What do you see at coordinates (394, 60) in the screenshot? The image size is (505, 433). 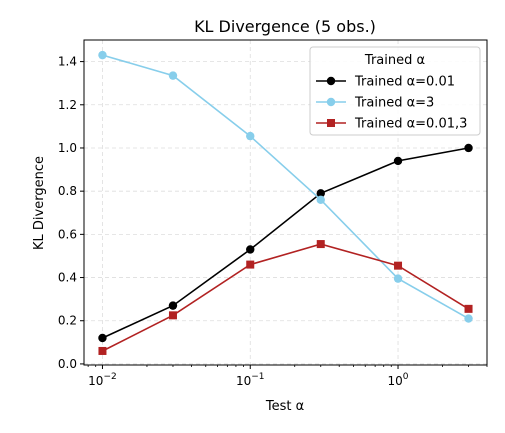 I see `legend-title: Trained α` at bounding box center [394, 60].